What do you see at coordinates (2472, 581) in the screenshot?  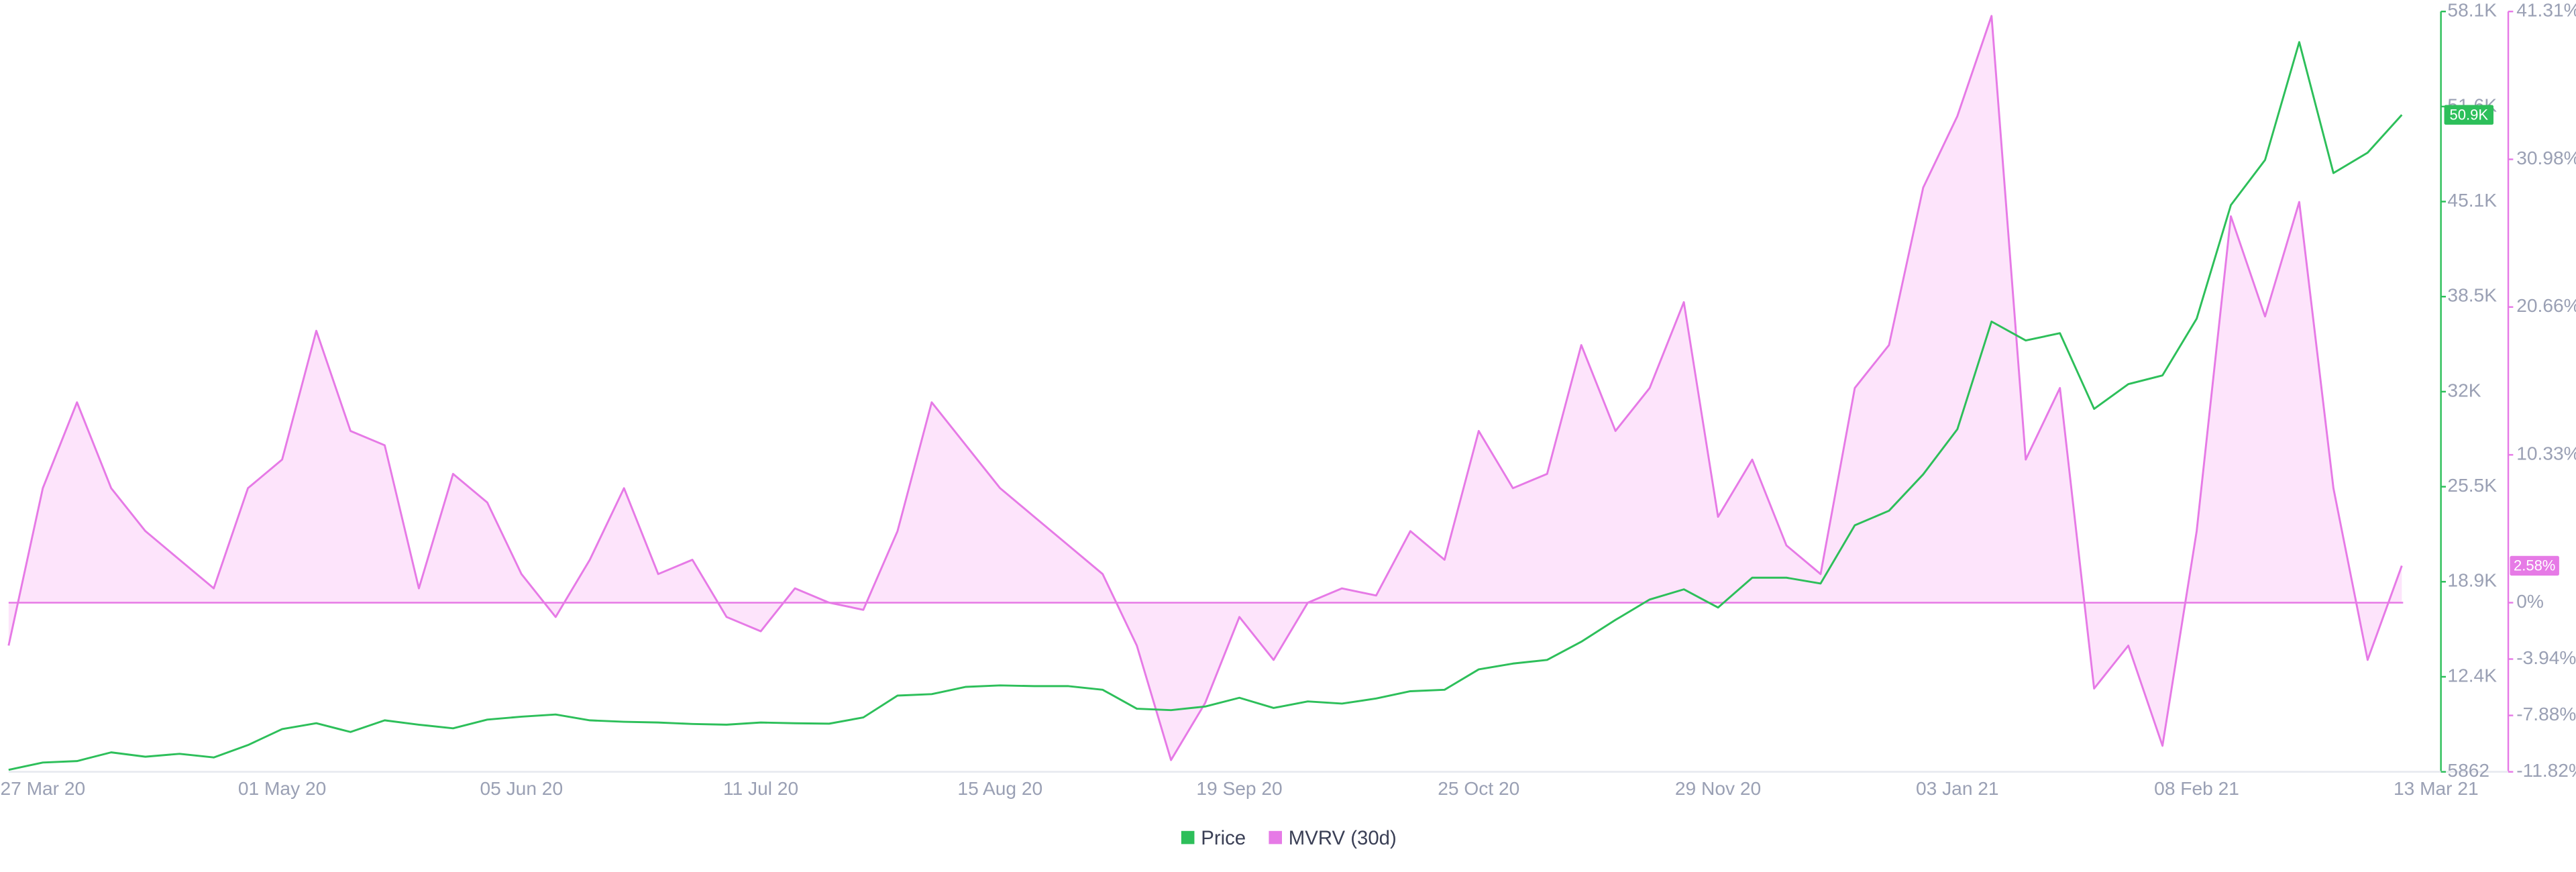 I see `y-tick-label: 18.9K` at bounding box center [2472, 581].